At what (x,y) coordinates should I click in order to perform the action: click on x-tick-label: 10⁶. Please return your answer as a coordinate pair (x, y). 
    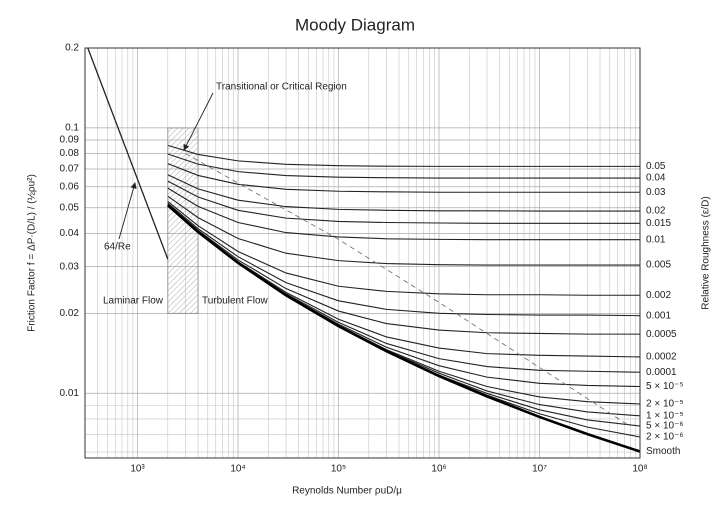
    Looking at the image, I should click on (438, 469).